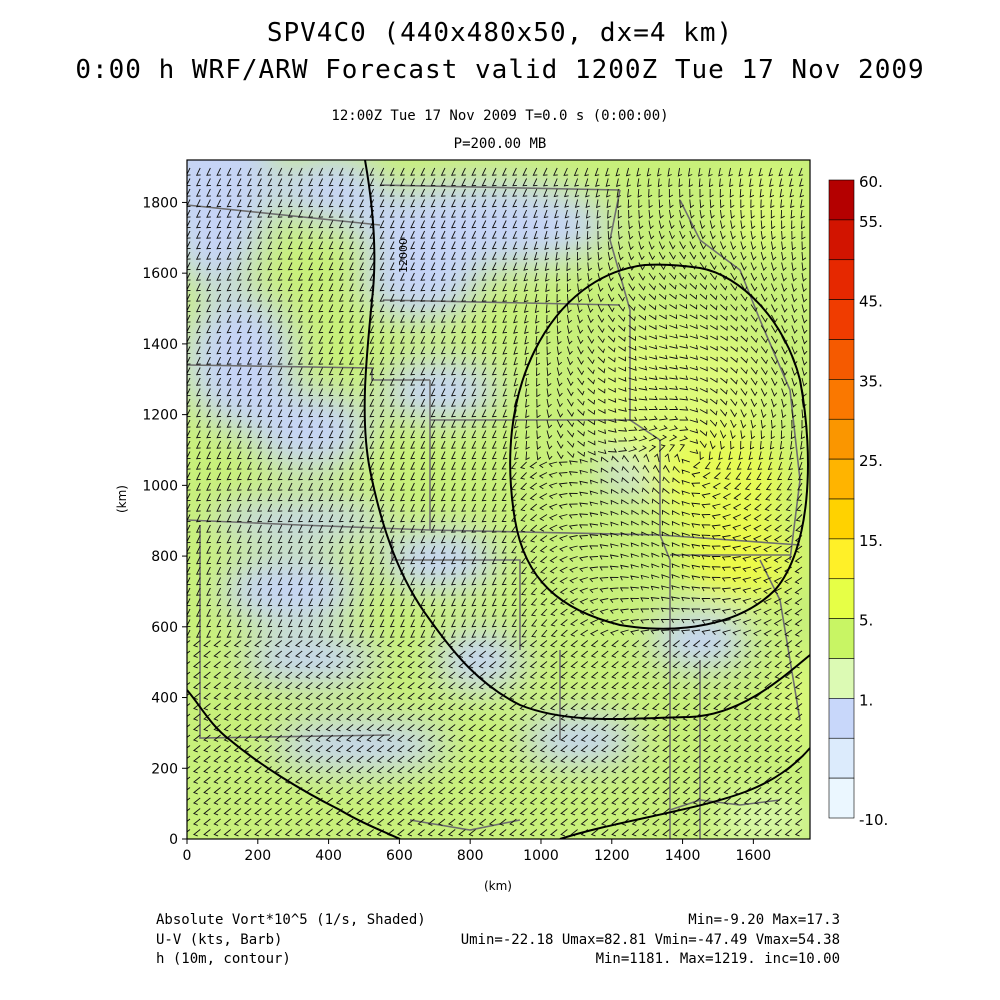 The width and height of the screenshot is (1000, 1000). Describe the element at coordinates (164, 557) in the screenshot. I see `y-tick-label: 800` at that location.